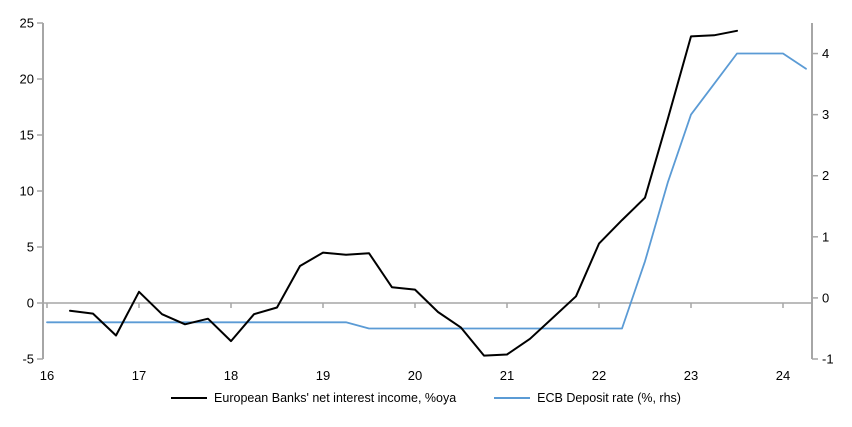 The height and width of the screenshot is (427, 852). What do you see at coordinates (47, 375) in the screenshot?
I see `x-axis-tick-label: 16` at bounding box center [47, 375].